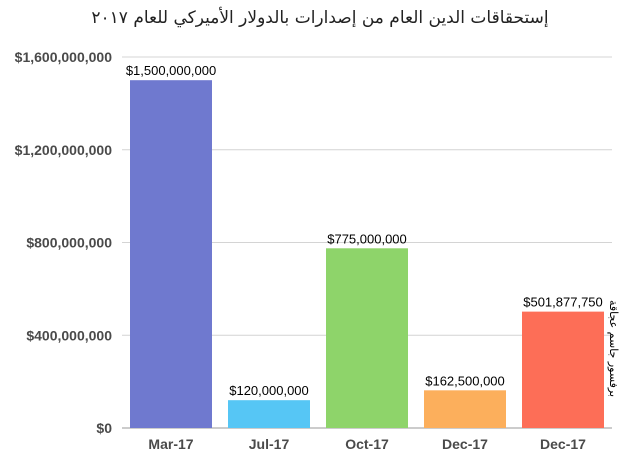 This screenshot has width=640, height=460. What do you see at coordinates (171, 70) in the screenshot?
I see `data-label: $1,500,000,000` at bounding box center [171, 70].